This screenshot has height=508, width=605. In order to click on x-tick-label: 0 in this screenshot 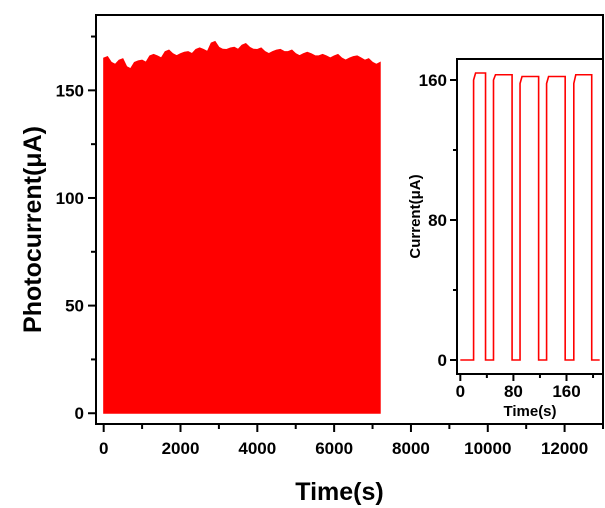, I will do `click(103, 448)`.